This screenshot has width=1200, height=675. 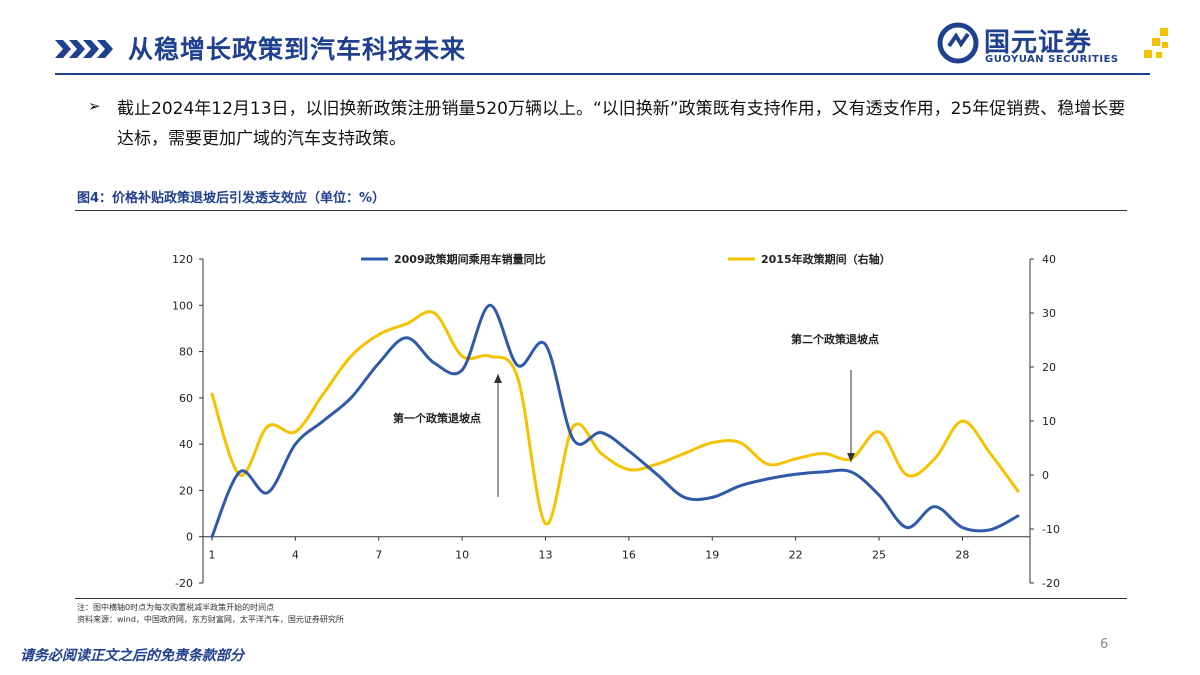 What do you see at coordinates (84, 49) in the screenshot?
I see `title-arrows-icon` at bounding box center [84, 49].